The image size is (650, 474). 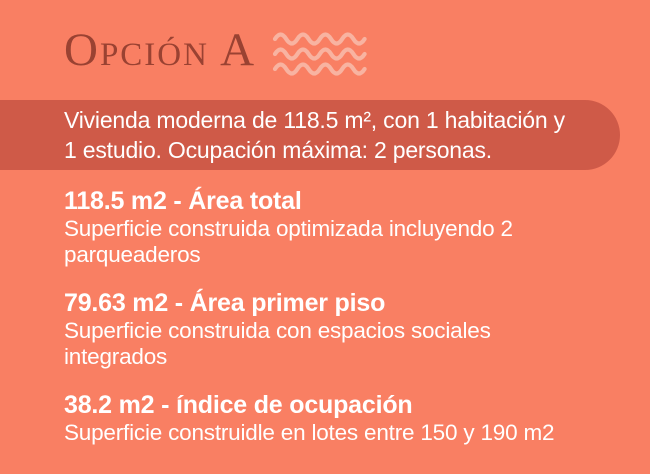 I want to click on spec-description-line: parqueaderos, so click(x=132, y=254).